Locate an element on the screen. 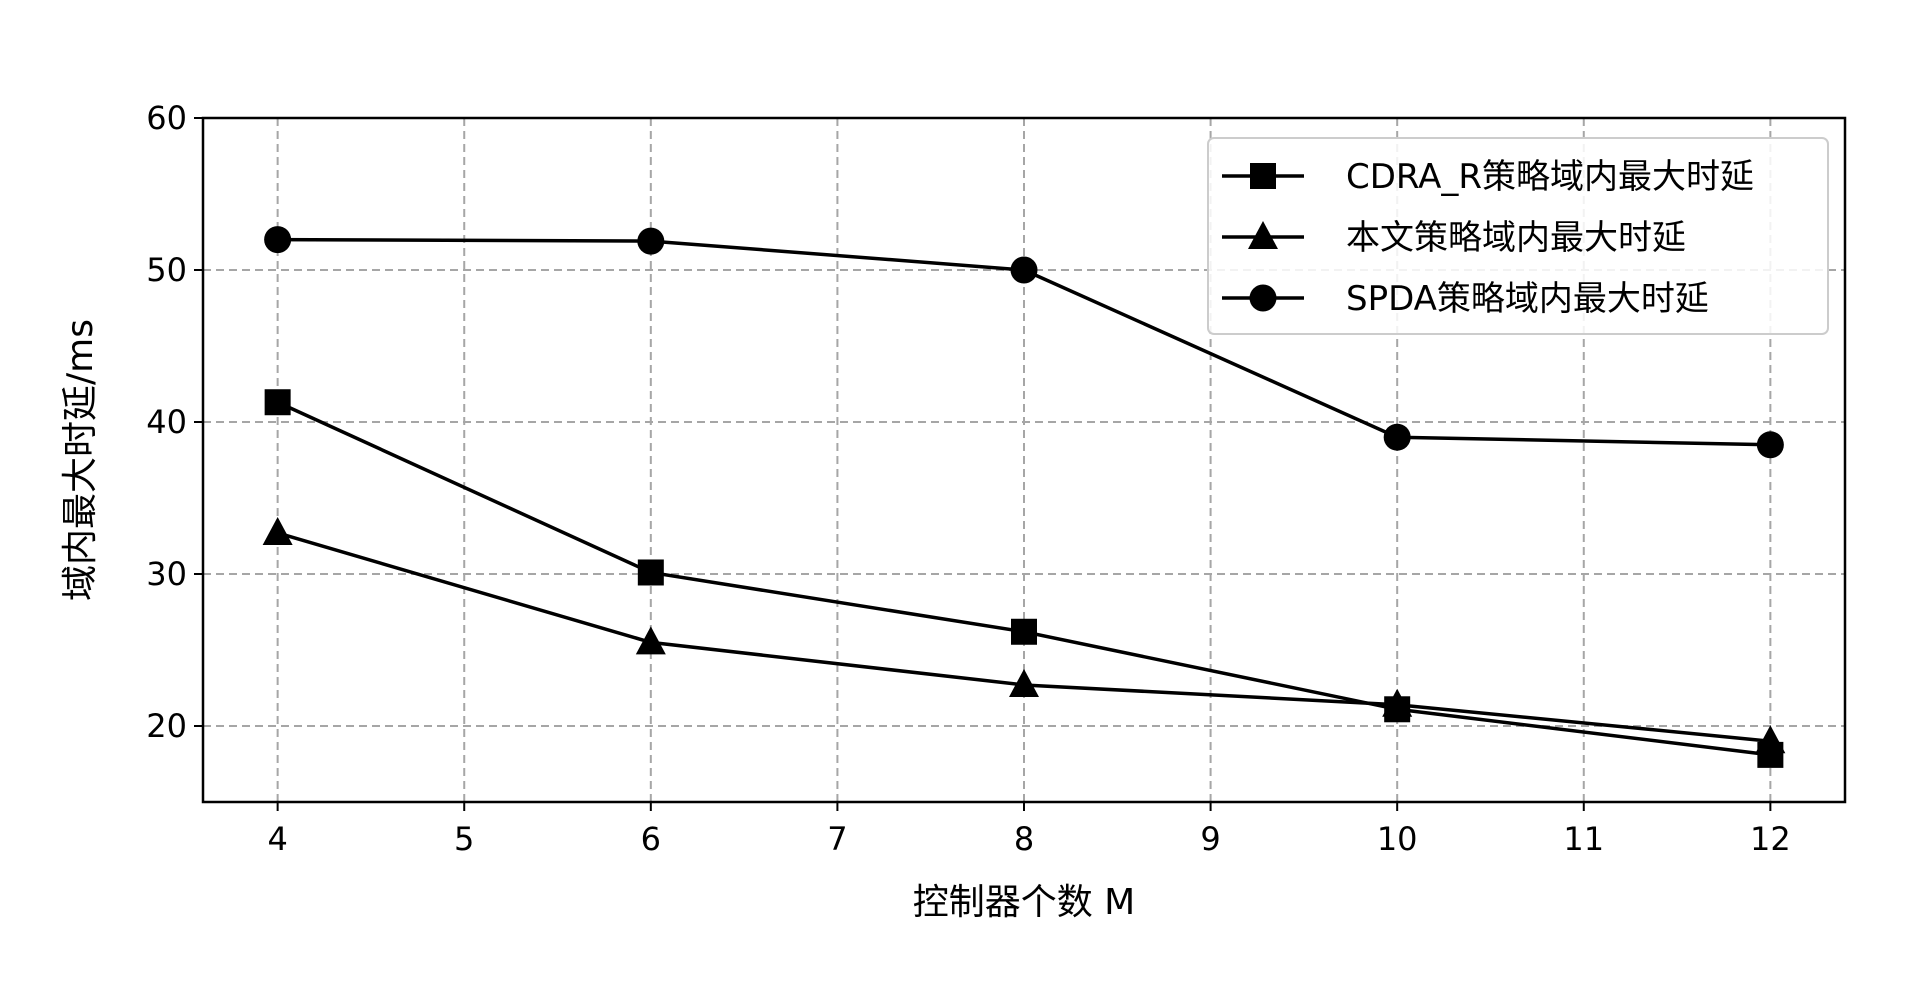 The image size is (1920, 993). y-tick-label: 20 is located at coordinates (166, 726).